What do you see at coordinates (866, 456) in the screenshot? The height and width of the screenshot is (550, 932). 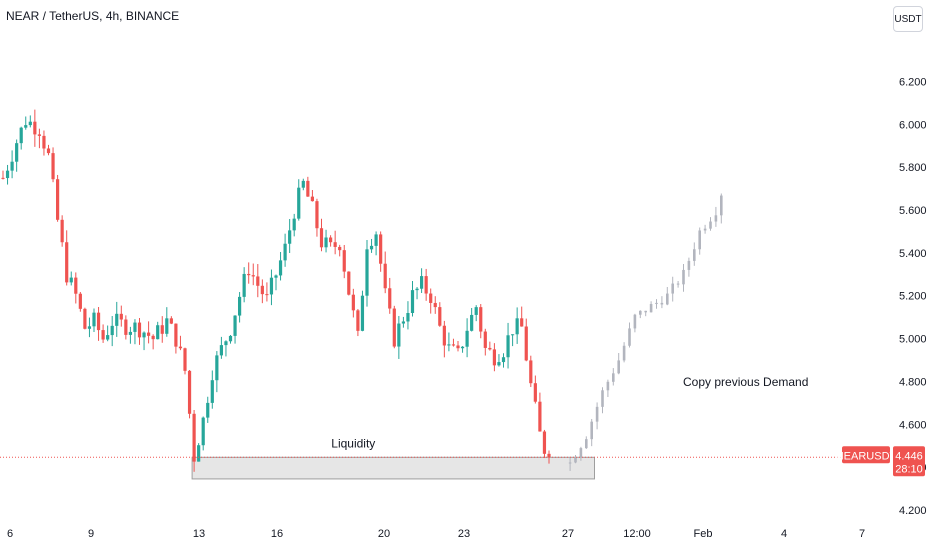 I see `symbol-tag-text: NEARUSDT` at bounding box center [866, 456].